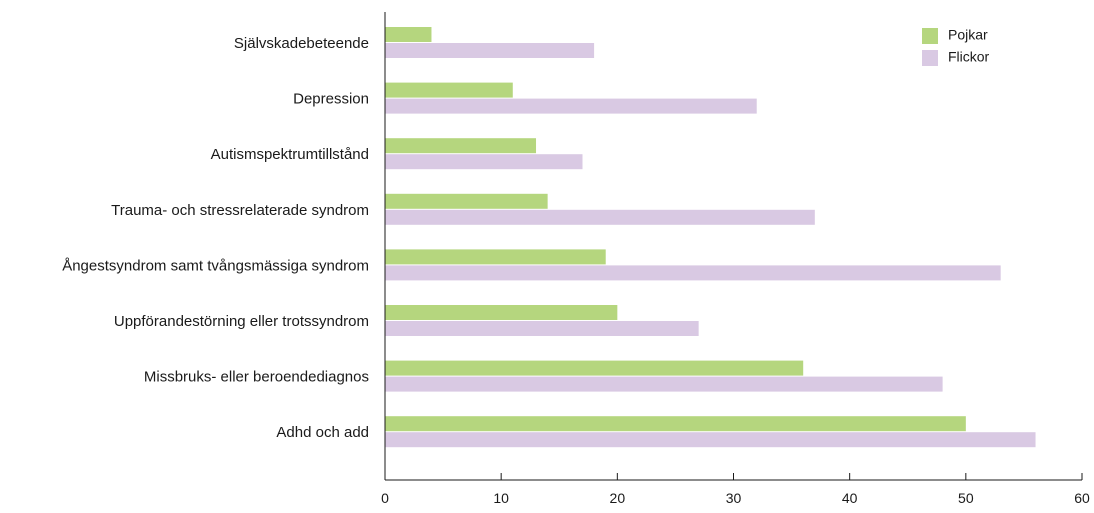 This screenshot has width=1094, height=513. What do you see at coordinates (301, 43) in the screenshot?
I see `category-label: Självskadebeteende` at bounding box center [301, 43].